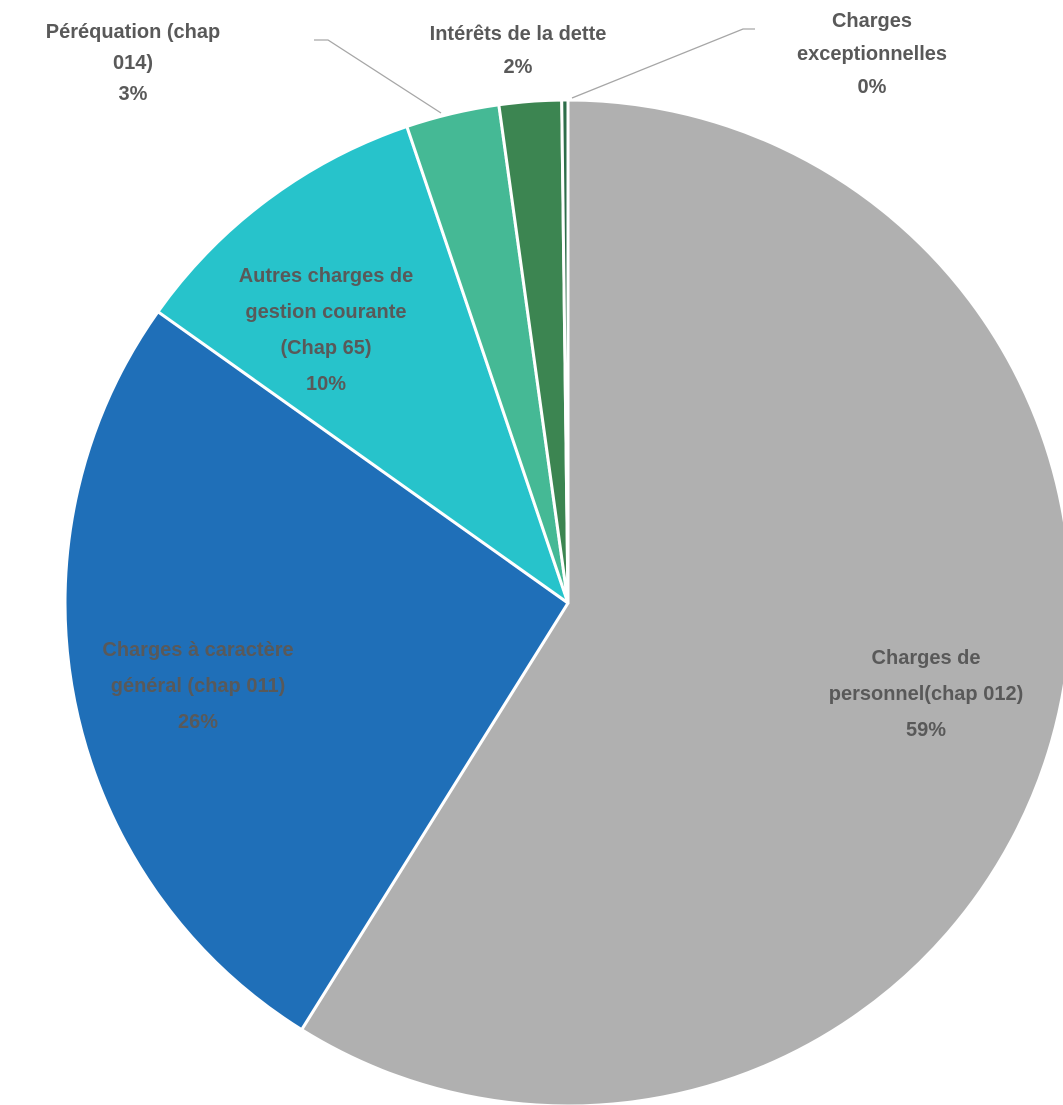 The image size is (1063, 1105). I want to click on slice-name-line: 014), so click(133, 63).